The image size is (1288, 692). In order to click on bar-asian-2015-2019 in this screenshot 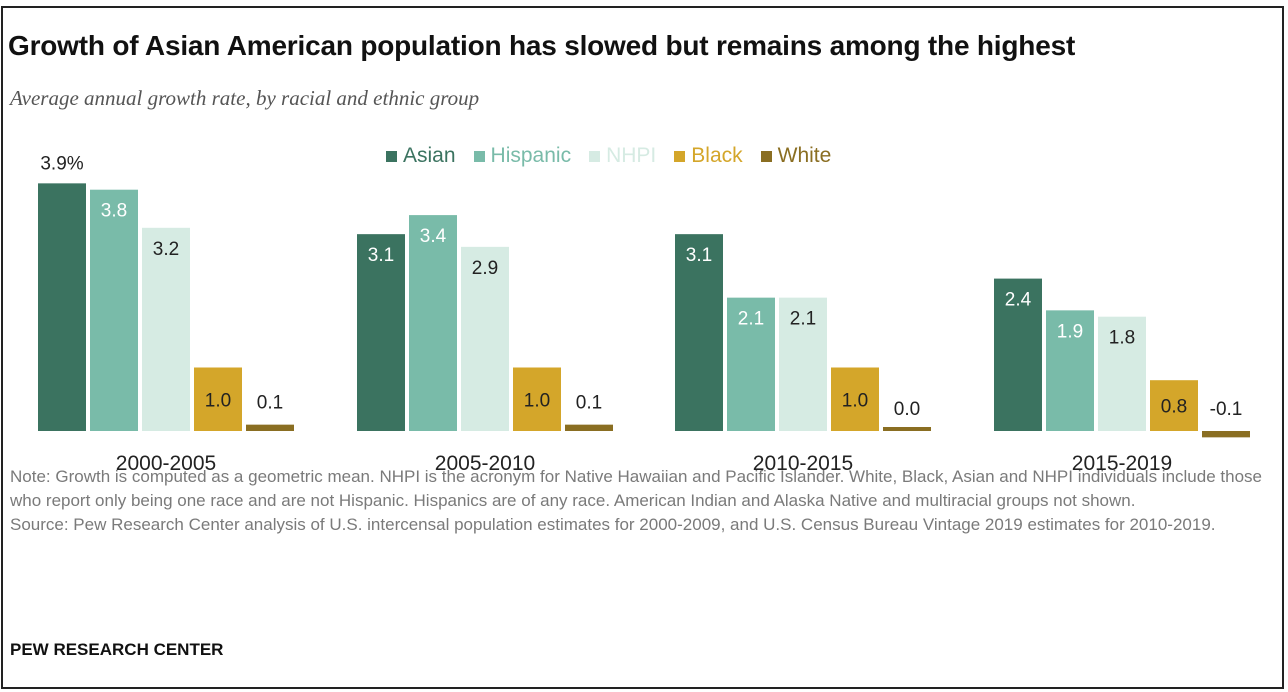, I will do `click(1018, 354)`.